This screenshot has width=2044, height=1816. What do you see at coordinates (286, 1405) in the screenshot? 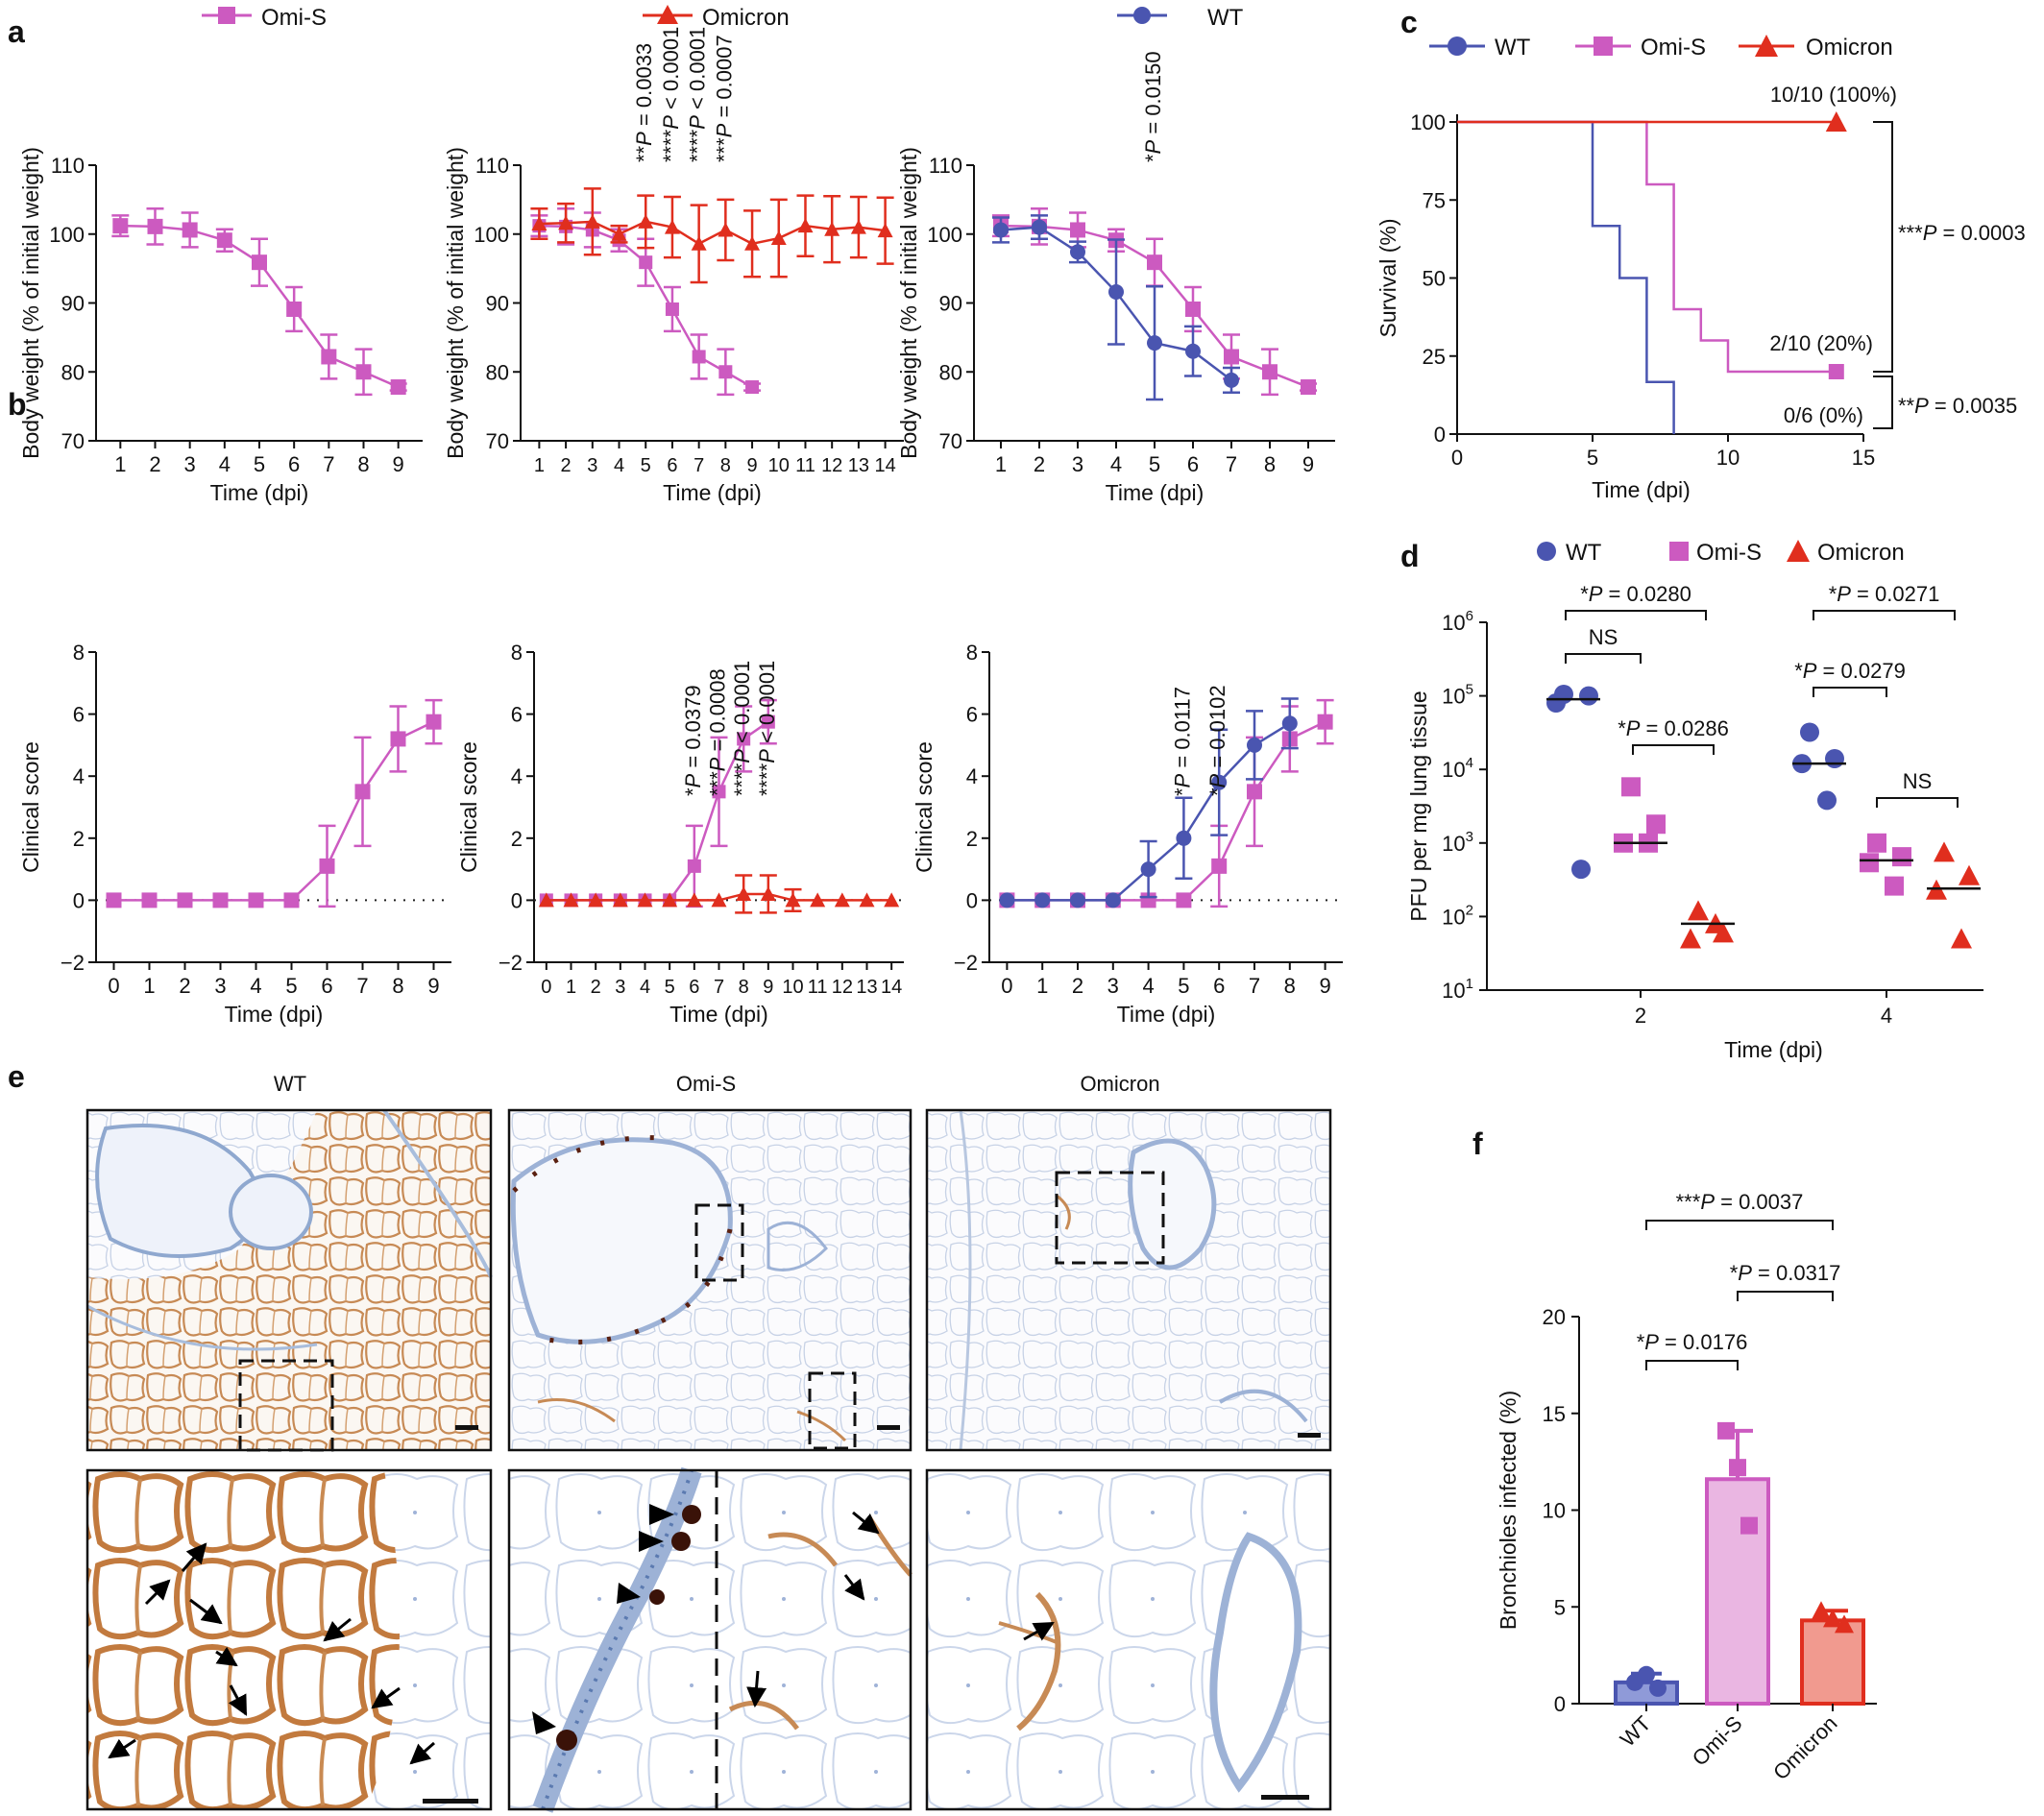
I see `inset-box` at bounding box center [286, 1405].